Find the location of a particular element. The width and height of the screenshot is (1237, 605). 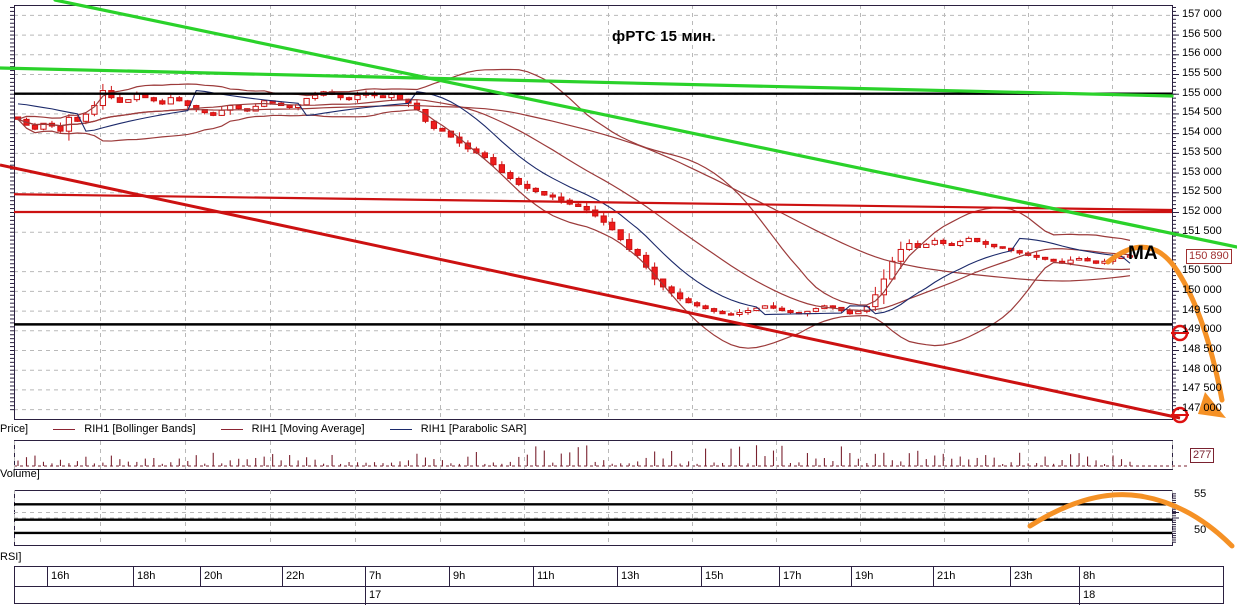

time-axis-label: 16h is located at coordinates (89, 576).